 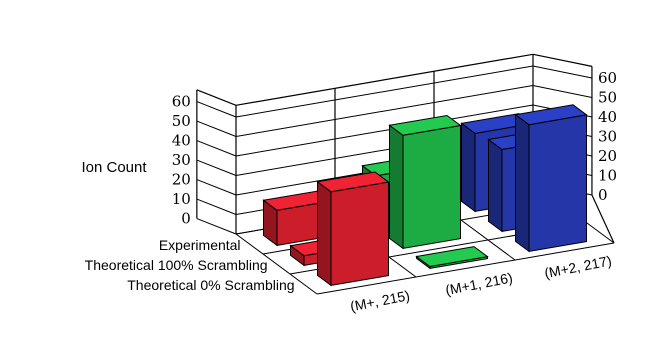 What do you see at coordinates (607, 176) in the screenshot?
I see `y-tick-label-right: 10` at bounding box center [607, 176].